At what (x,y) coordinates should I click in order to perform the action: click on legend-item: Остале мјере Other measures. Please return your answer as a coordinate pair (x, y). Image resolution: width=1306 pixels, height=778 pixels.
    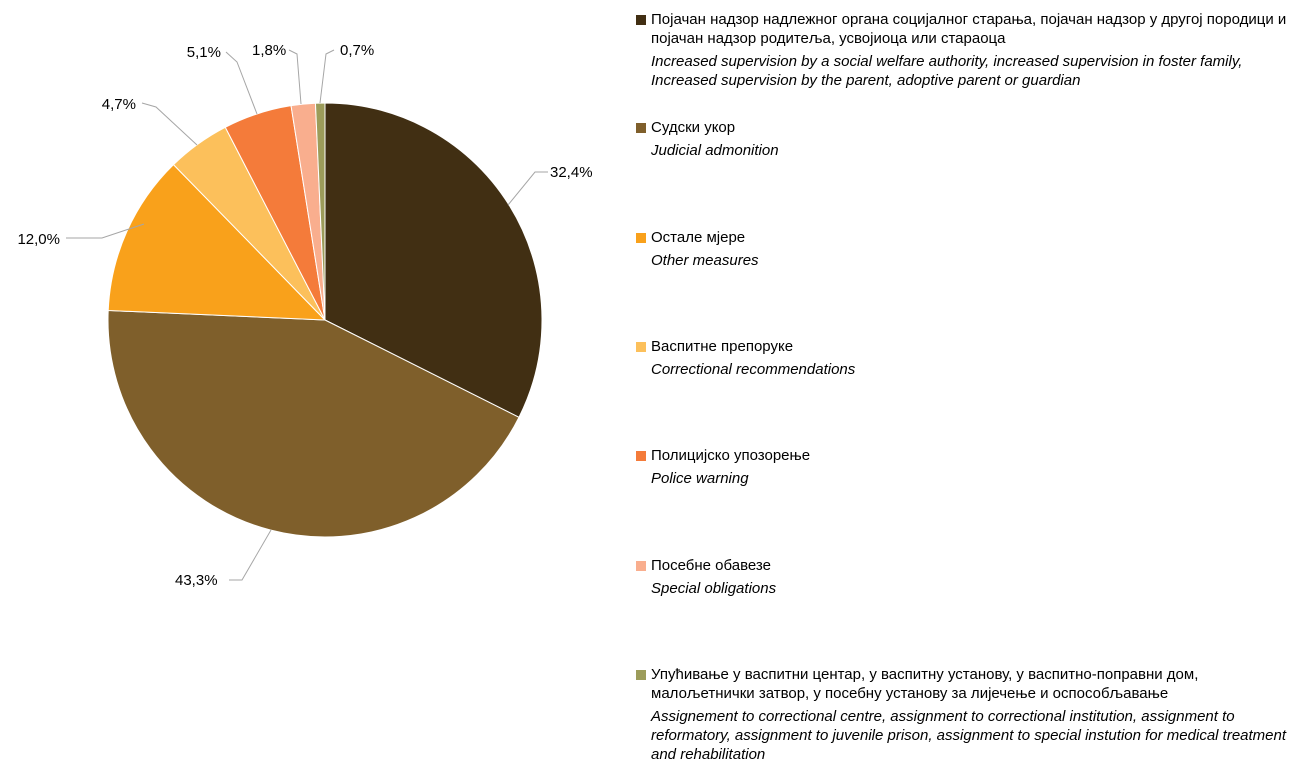
    Looking at the image, I should click on (968, 249).